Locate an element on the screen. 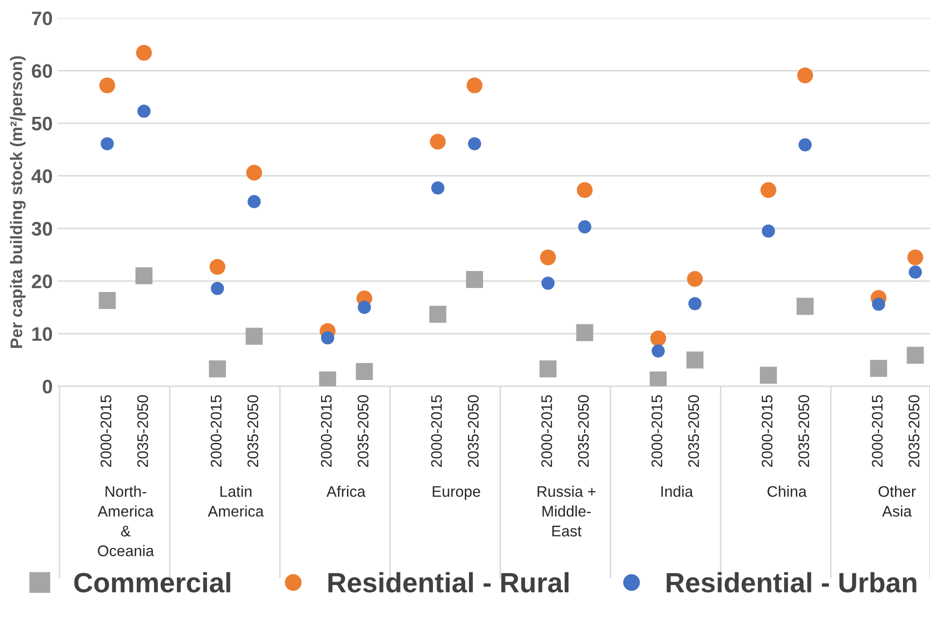  y-tick-label: 30 is located at coordinates (42, 229).